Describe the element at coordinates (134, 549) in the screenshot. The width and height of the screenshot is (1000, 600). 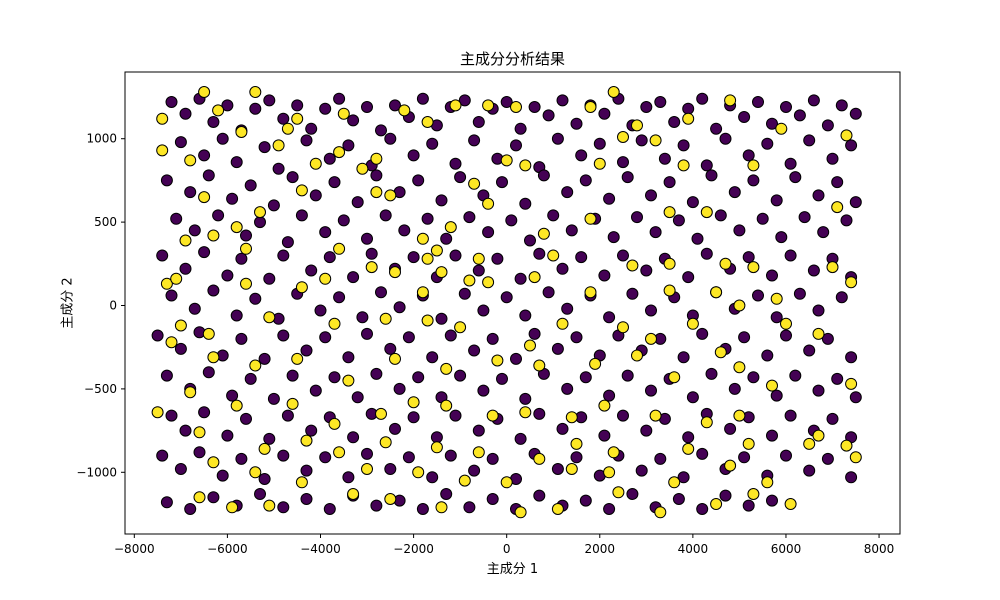
I see `x-tick-label: −8000` at that location.